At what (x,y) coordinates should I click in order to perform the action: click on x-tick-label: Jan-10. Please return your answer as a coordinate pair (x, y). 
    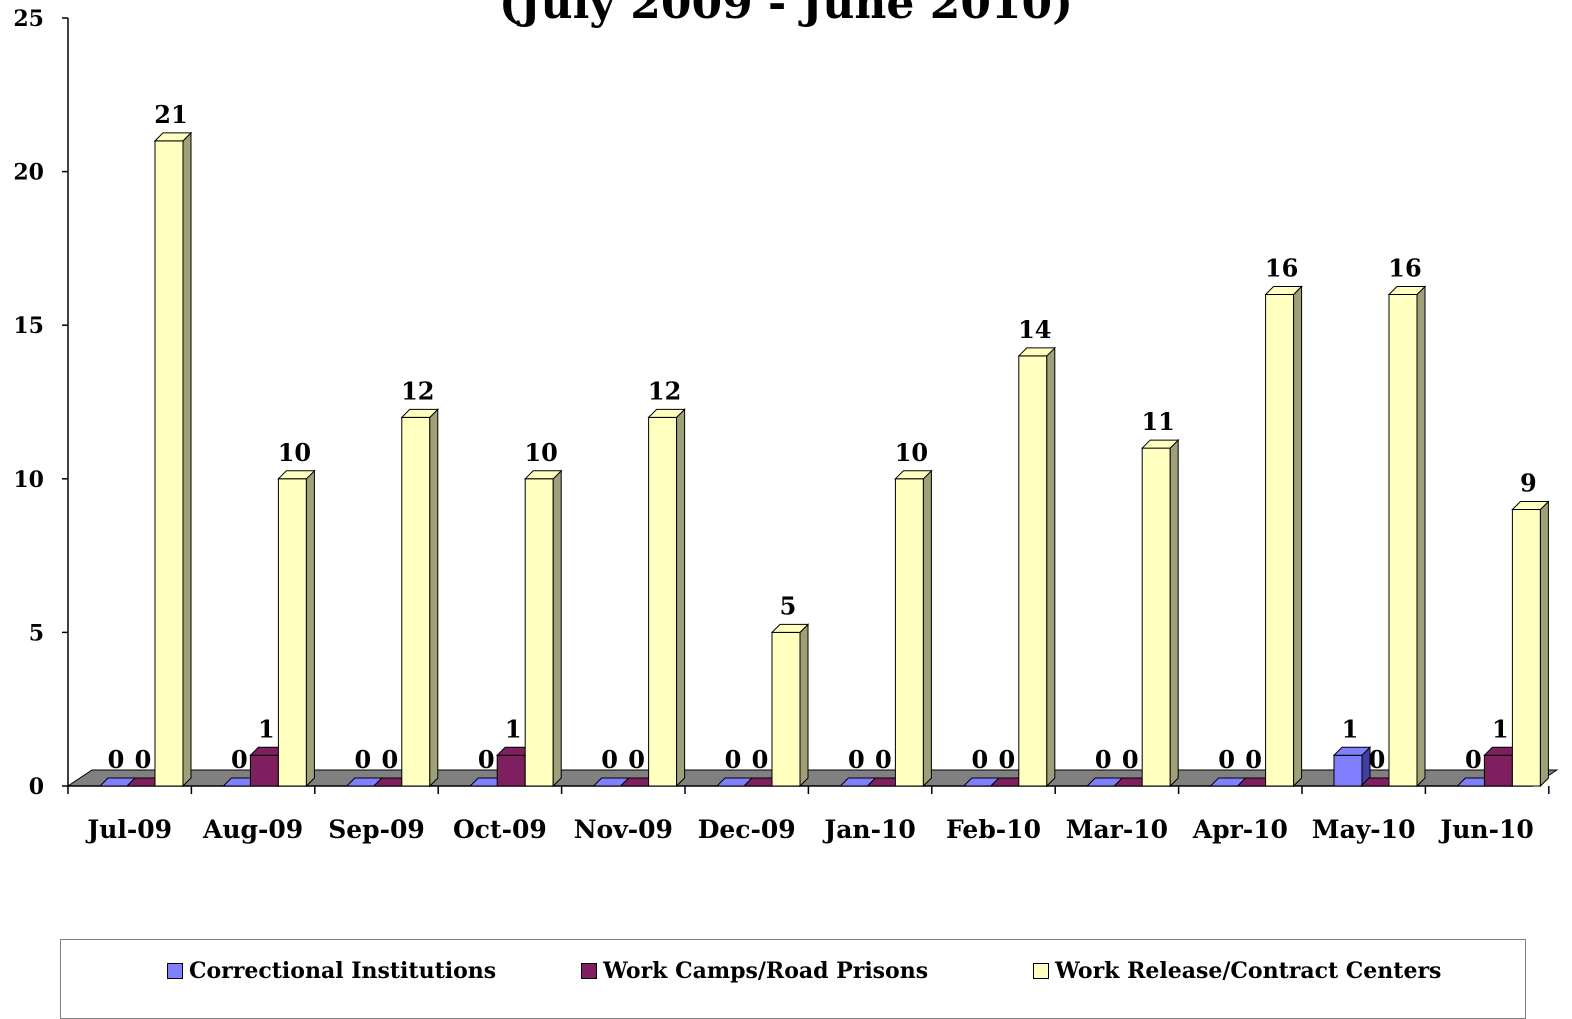
    Looking at the image, I should click on (868, 829).